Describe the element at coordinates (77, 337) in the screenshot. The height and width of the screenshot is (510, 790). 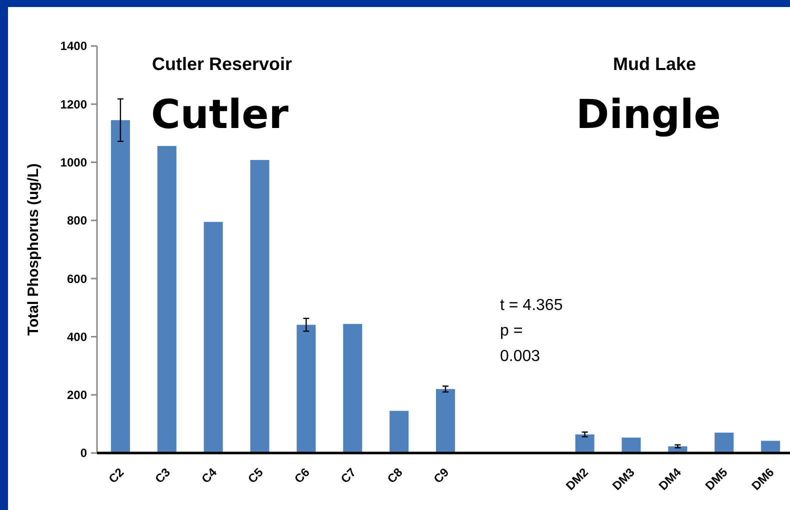
I see `y-tick-label: 400` at that location.